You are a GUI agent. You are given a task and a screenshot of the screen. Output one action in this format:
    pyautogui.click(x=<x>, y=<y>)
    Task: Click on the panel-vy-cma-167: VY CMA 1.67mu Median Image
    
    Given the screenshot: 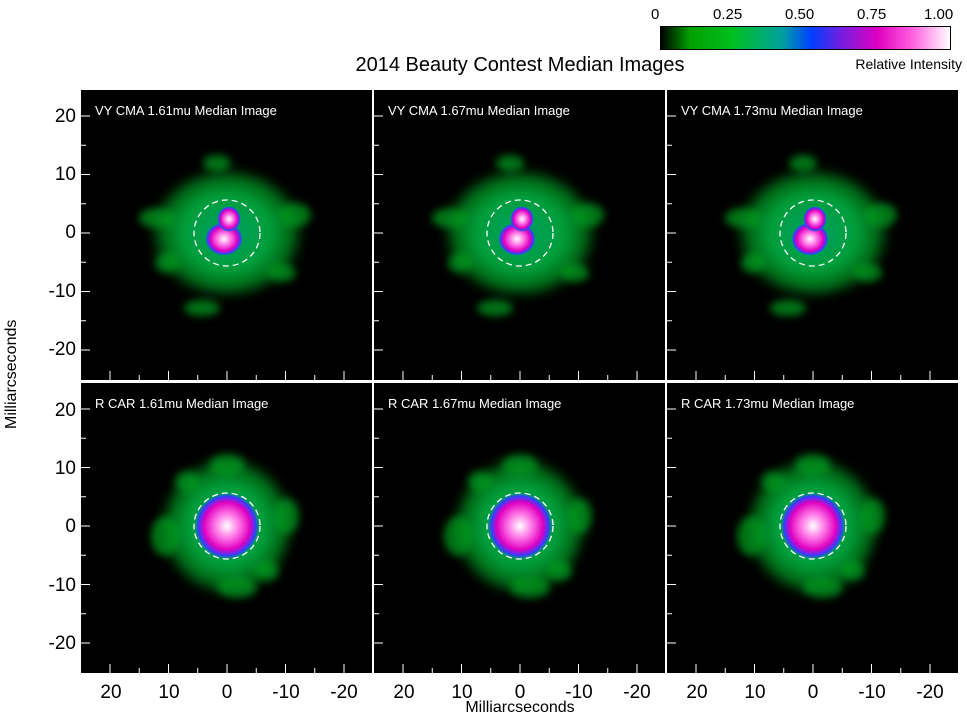 What is the action you would take?
    pyautogui.click(x=519, y=235)
    